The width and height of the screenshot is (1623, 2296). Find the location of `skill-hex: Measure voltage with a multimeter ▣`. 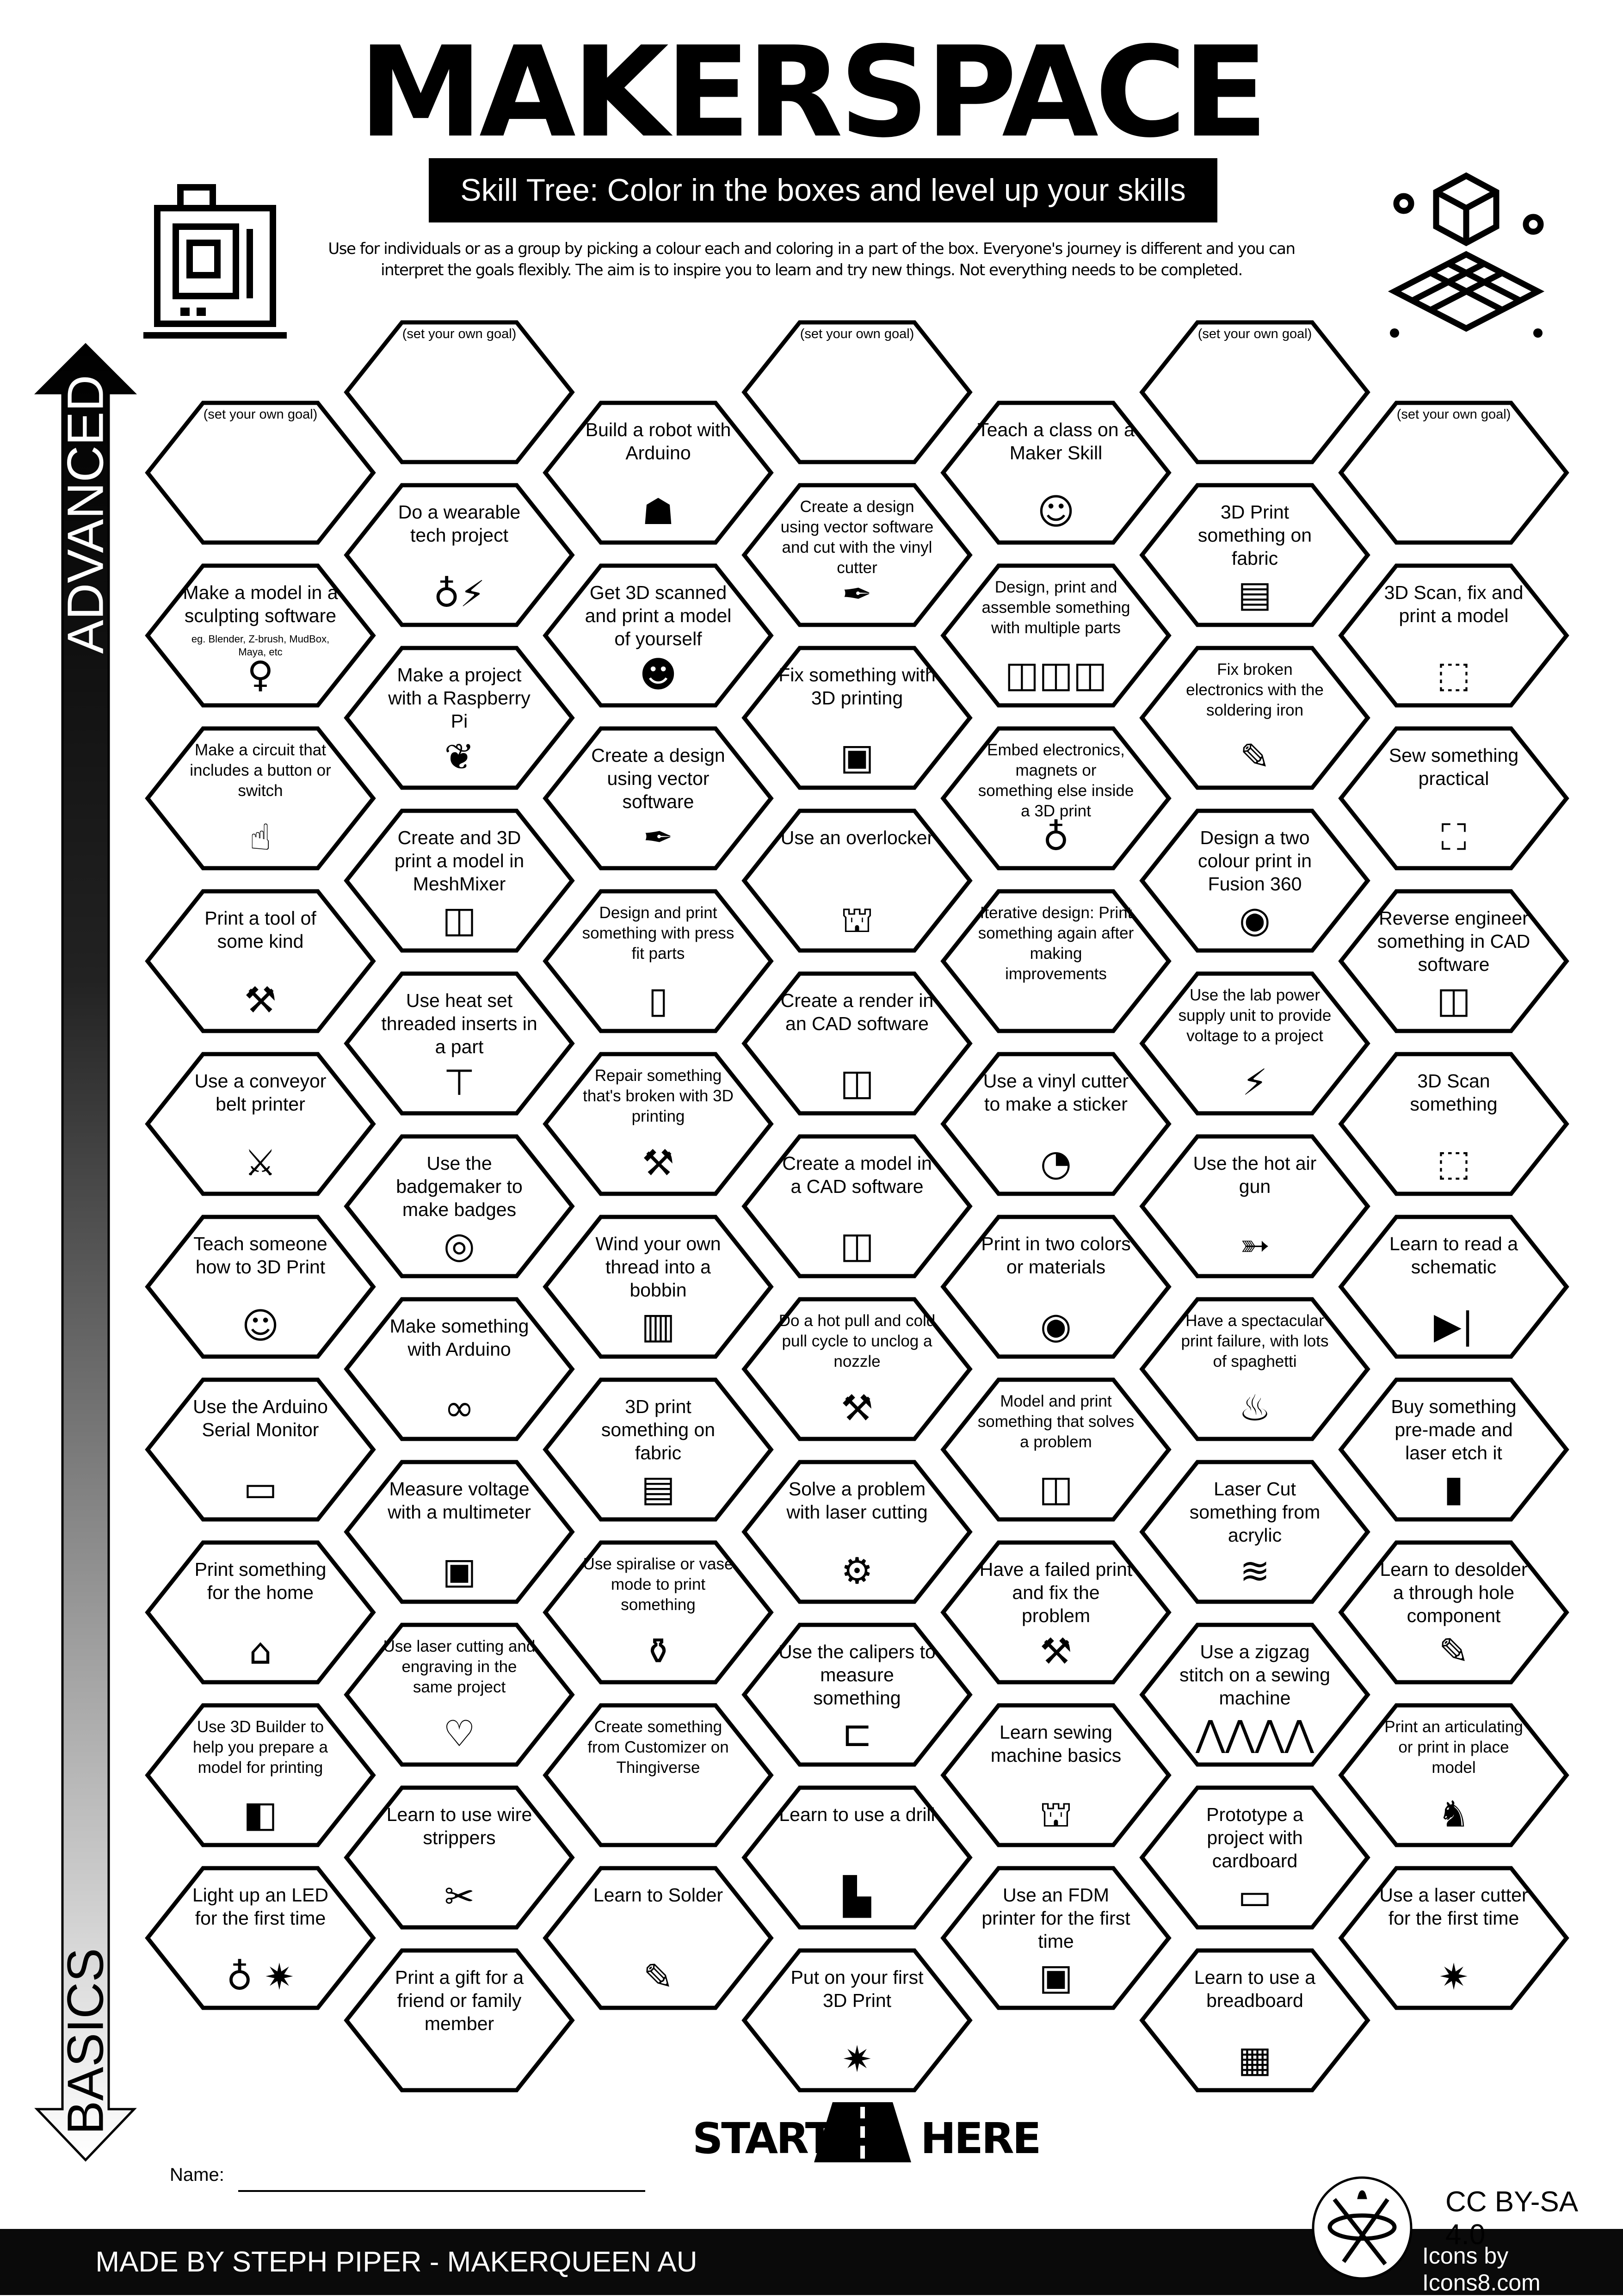

skill-hex: Measure voltage with a multimeter ▣ is located at coordinates (459, 1532).